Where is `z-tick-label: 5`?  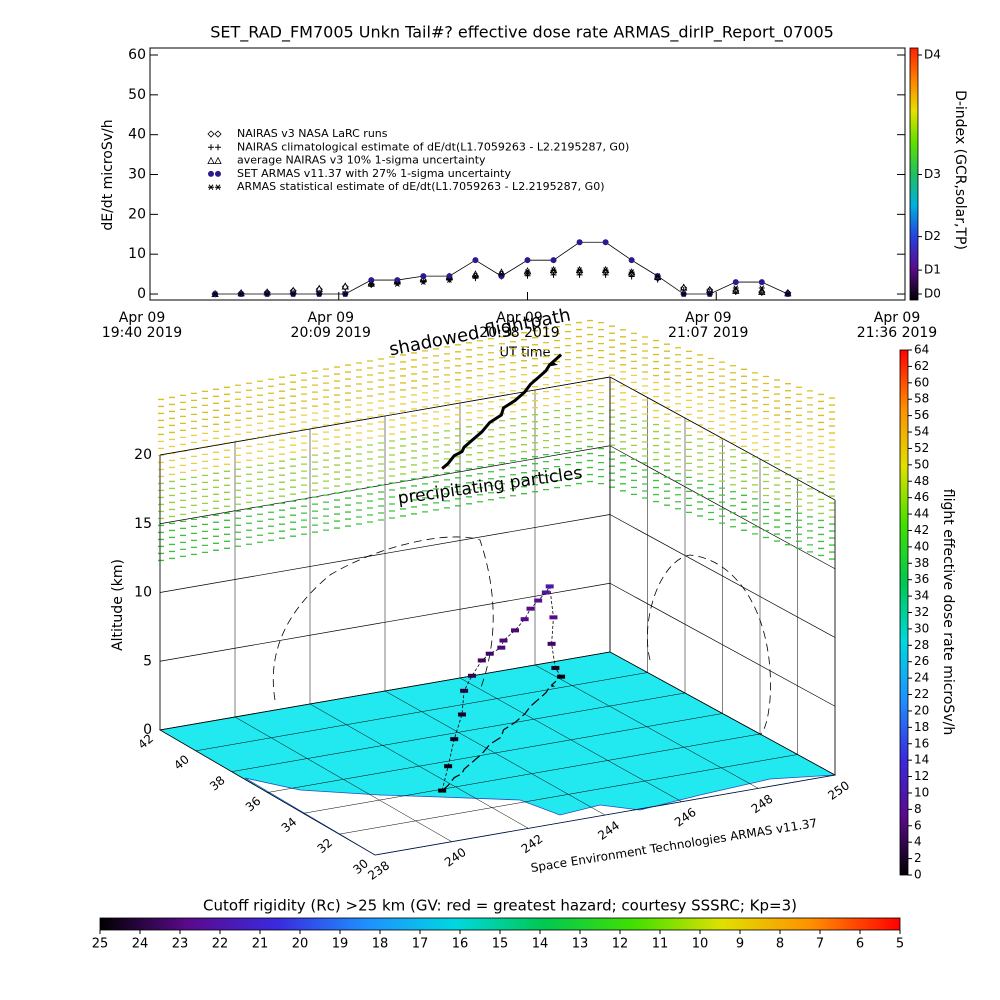
z-tick-label: 5 is located at coordinates (147, 661).